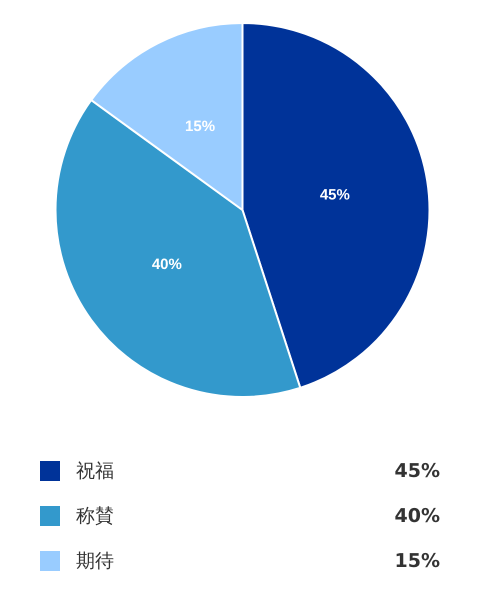  What do you see at coordinates (417, 471) in the screenshot?
I see `text: 45%` at bounding box center [417, 471].